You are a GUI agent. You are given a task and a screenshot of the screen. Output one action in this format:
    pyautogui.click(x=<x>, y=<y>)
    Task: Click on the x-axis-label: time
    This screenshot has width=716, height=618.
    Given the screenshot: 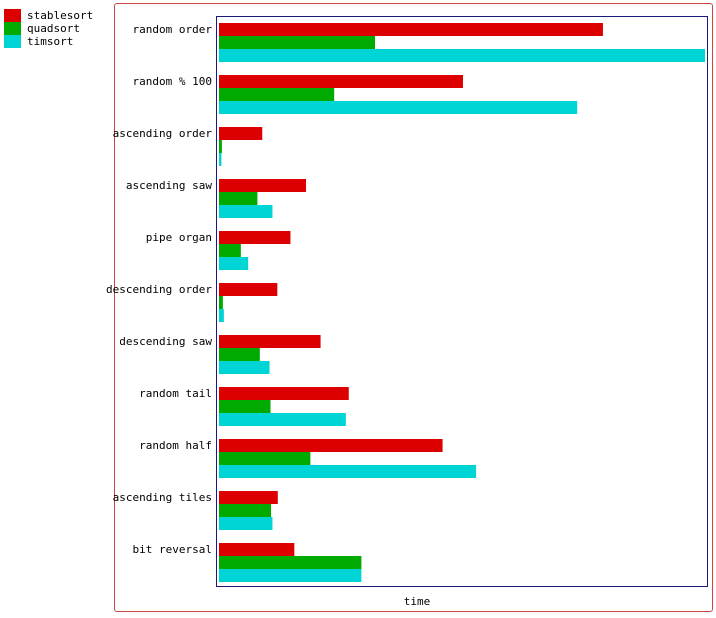 What is the action you would take?
    pyautogui.click(x=417, y=601)
    